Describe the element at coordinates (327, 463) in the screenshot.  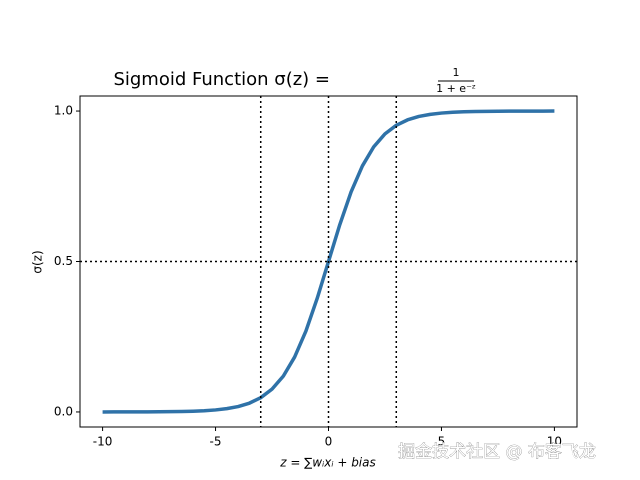
I see `x-axis-label: z = ∑wᵢxᵢ + bias` at that location.